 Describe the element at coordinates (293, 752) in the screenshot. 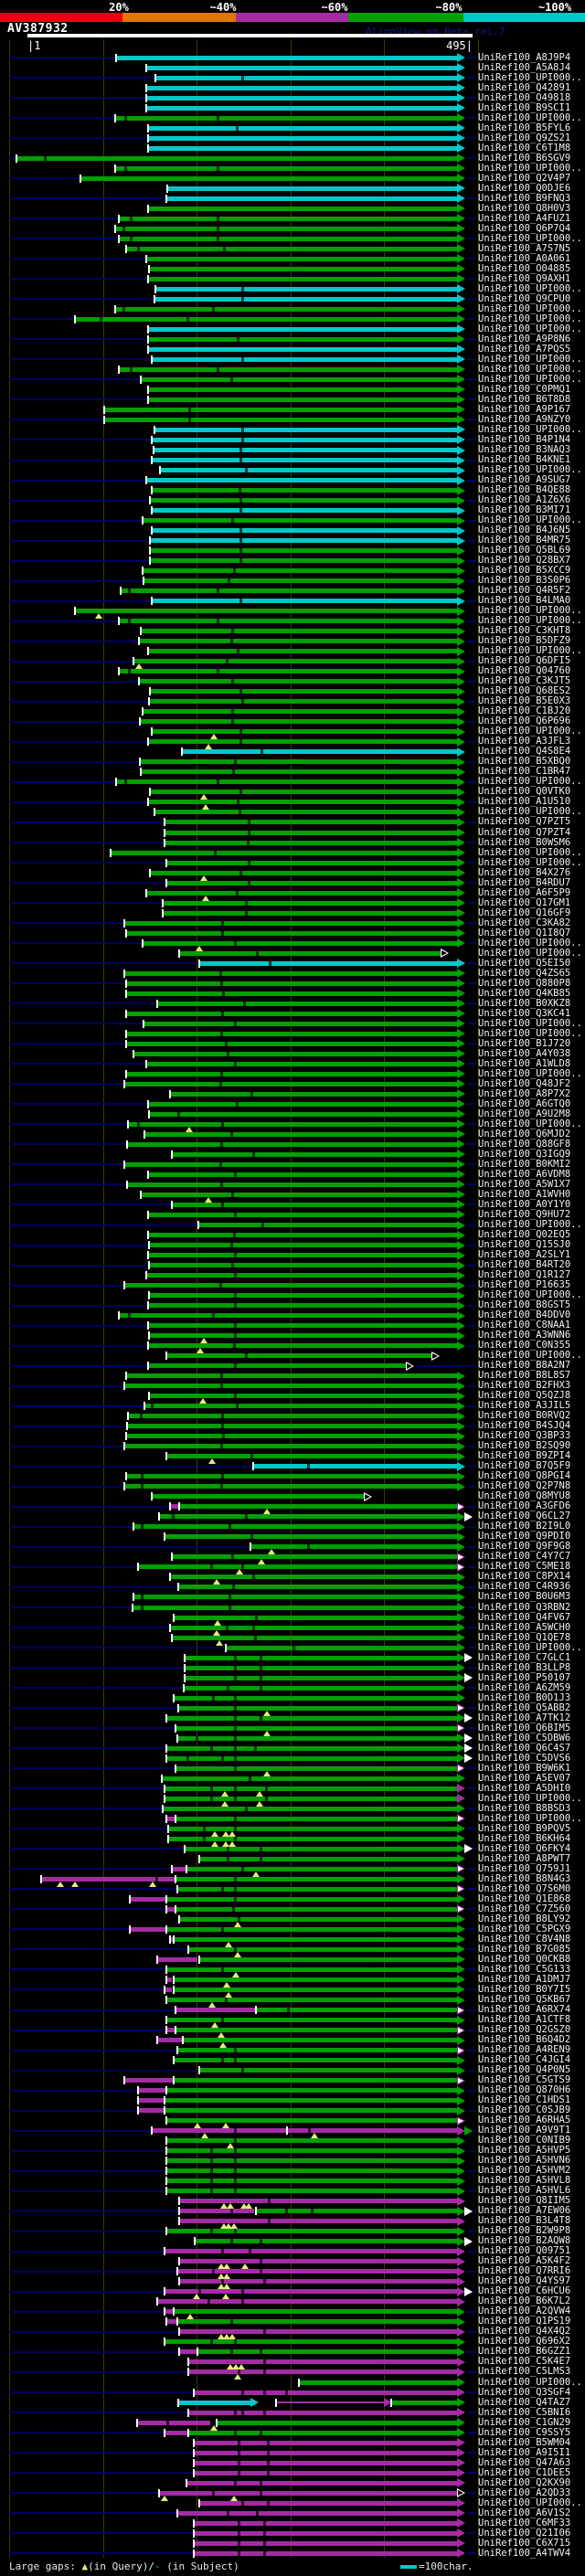

I see `alignment-row: UniRef100_Q4S8E4` at that location.